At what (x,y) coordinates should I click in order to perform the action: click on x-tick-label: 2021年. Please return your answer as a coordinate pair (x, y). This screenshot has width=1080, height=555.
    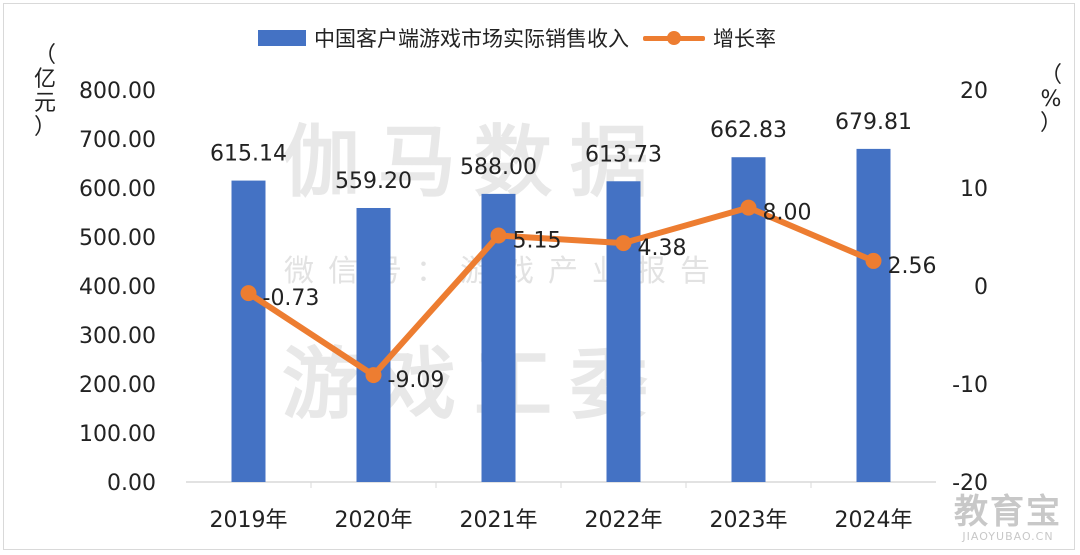
    Looking at the image, I should click on (499, 520).